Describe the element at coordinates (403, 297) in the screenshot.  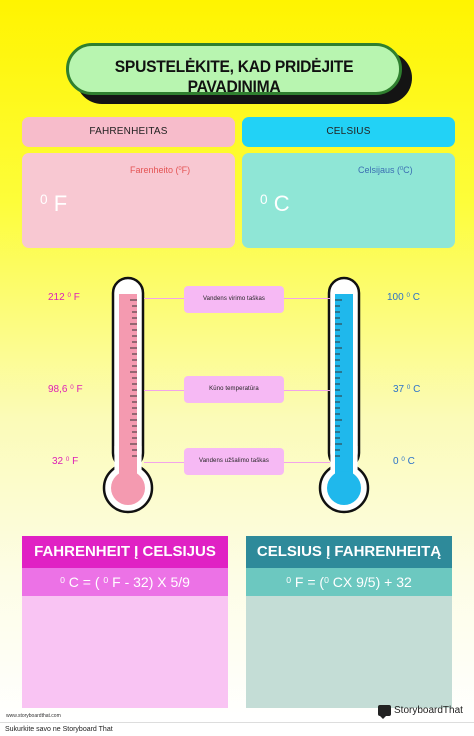
I see `celsius-label-boiling: 100 0 C` at that location.